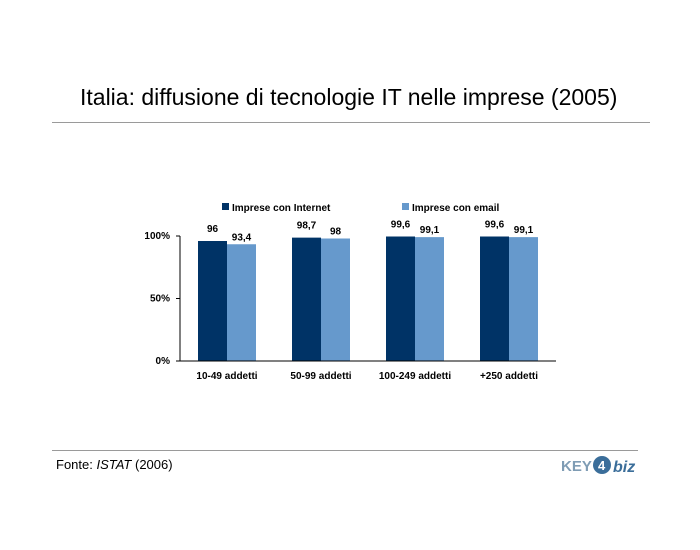 The image size is (700, 550). Describe the element at coordinates (320, 376) in the screenshot. I see `x-tick-label: 50-99 addetti` at that location.